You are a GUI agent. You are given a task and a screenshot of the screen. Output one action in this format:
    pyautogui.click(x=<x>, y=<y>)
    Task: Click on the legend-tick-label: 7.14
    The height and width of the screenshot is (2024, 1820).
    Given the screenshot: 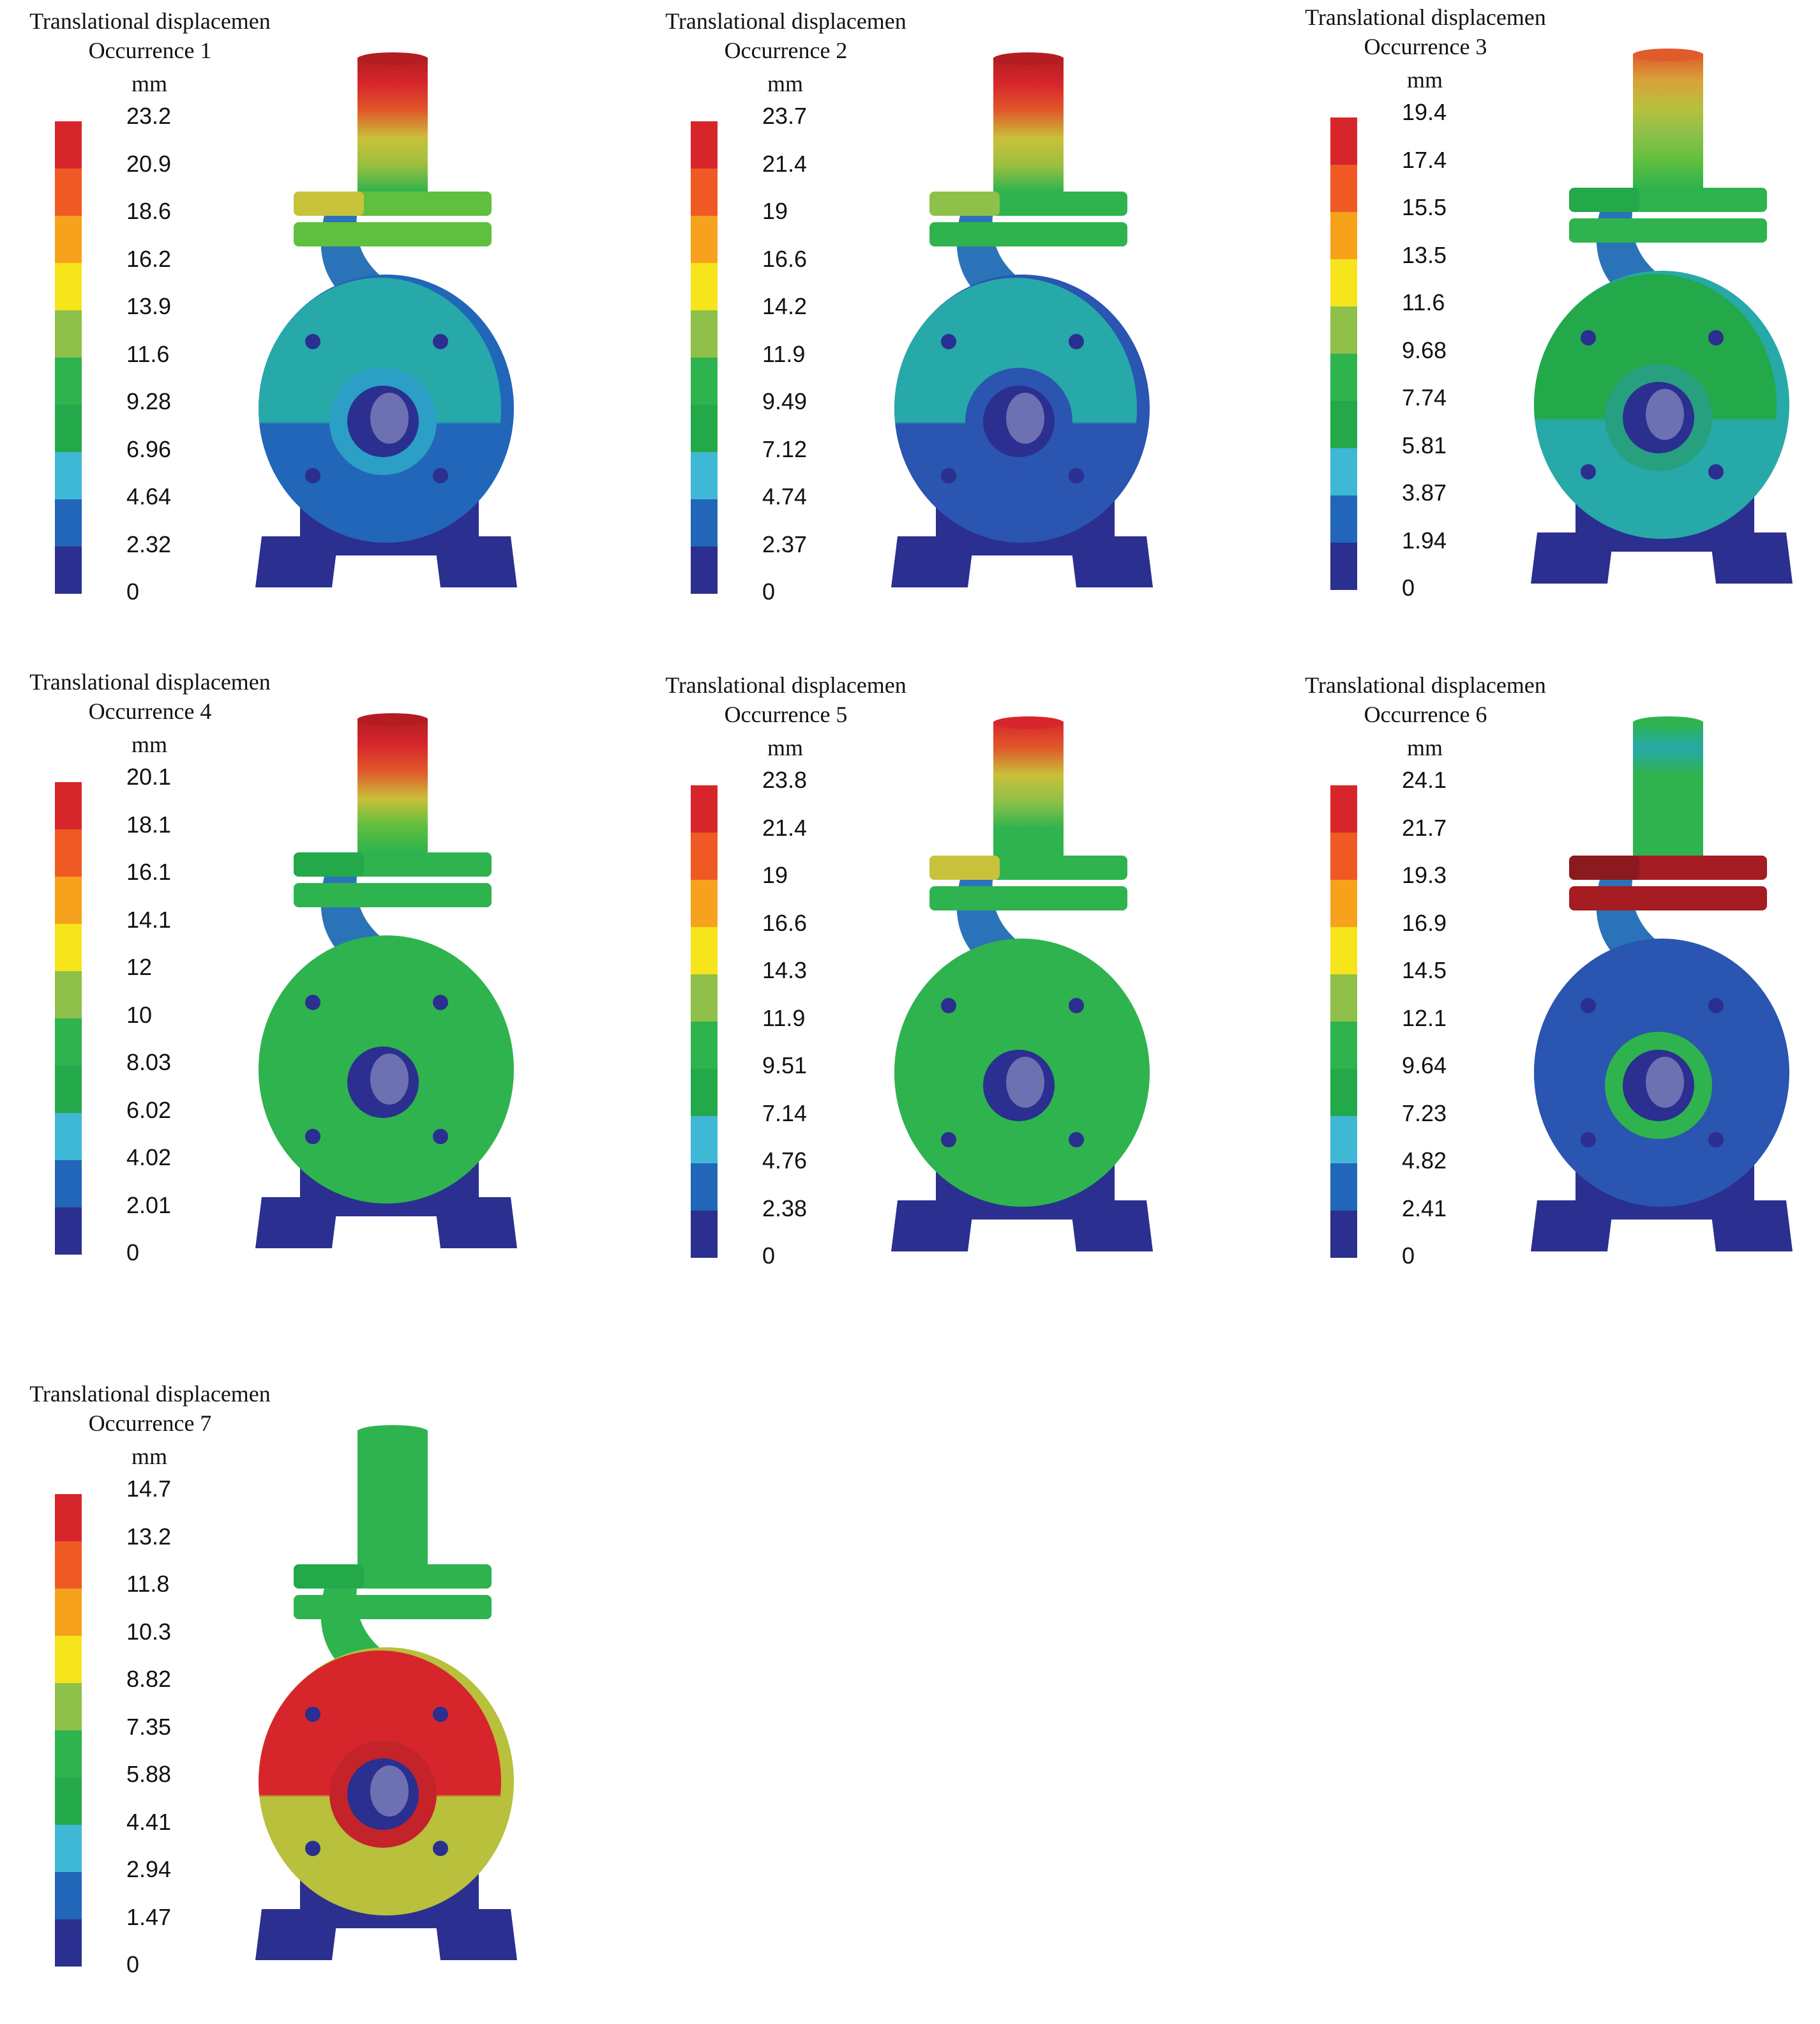 What is the action you would take?
    pyautogui.click(x=785, y=1112)
    